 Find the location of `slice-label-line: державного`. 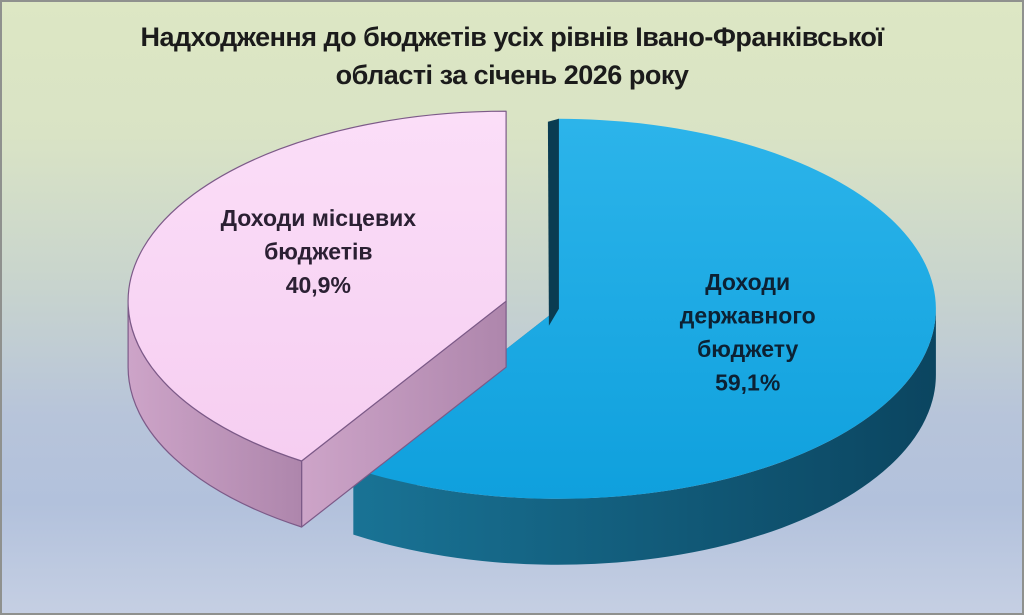

slice-label-line: державного is located at coordinates (748, 316).